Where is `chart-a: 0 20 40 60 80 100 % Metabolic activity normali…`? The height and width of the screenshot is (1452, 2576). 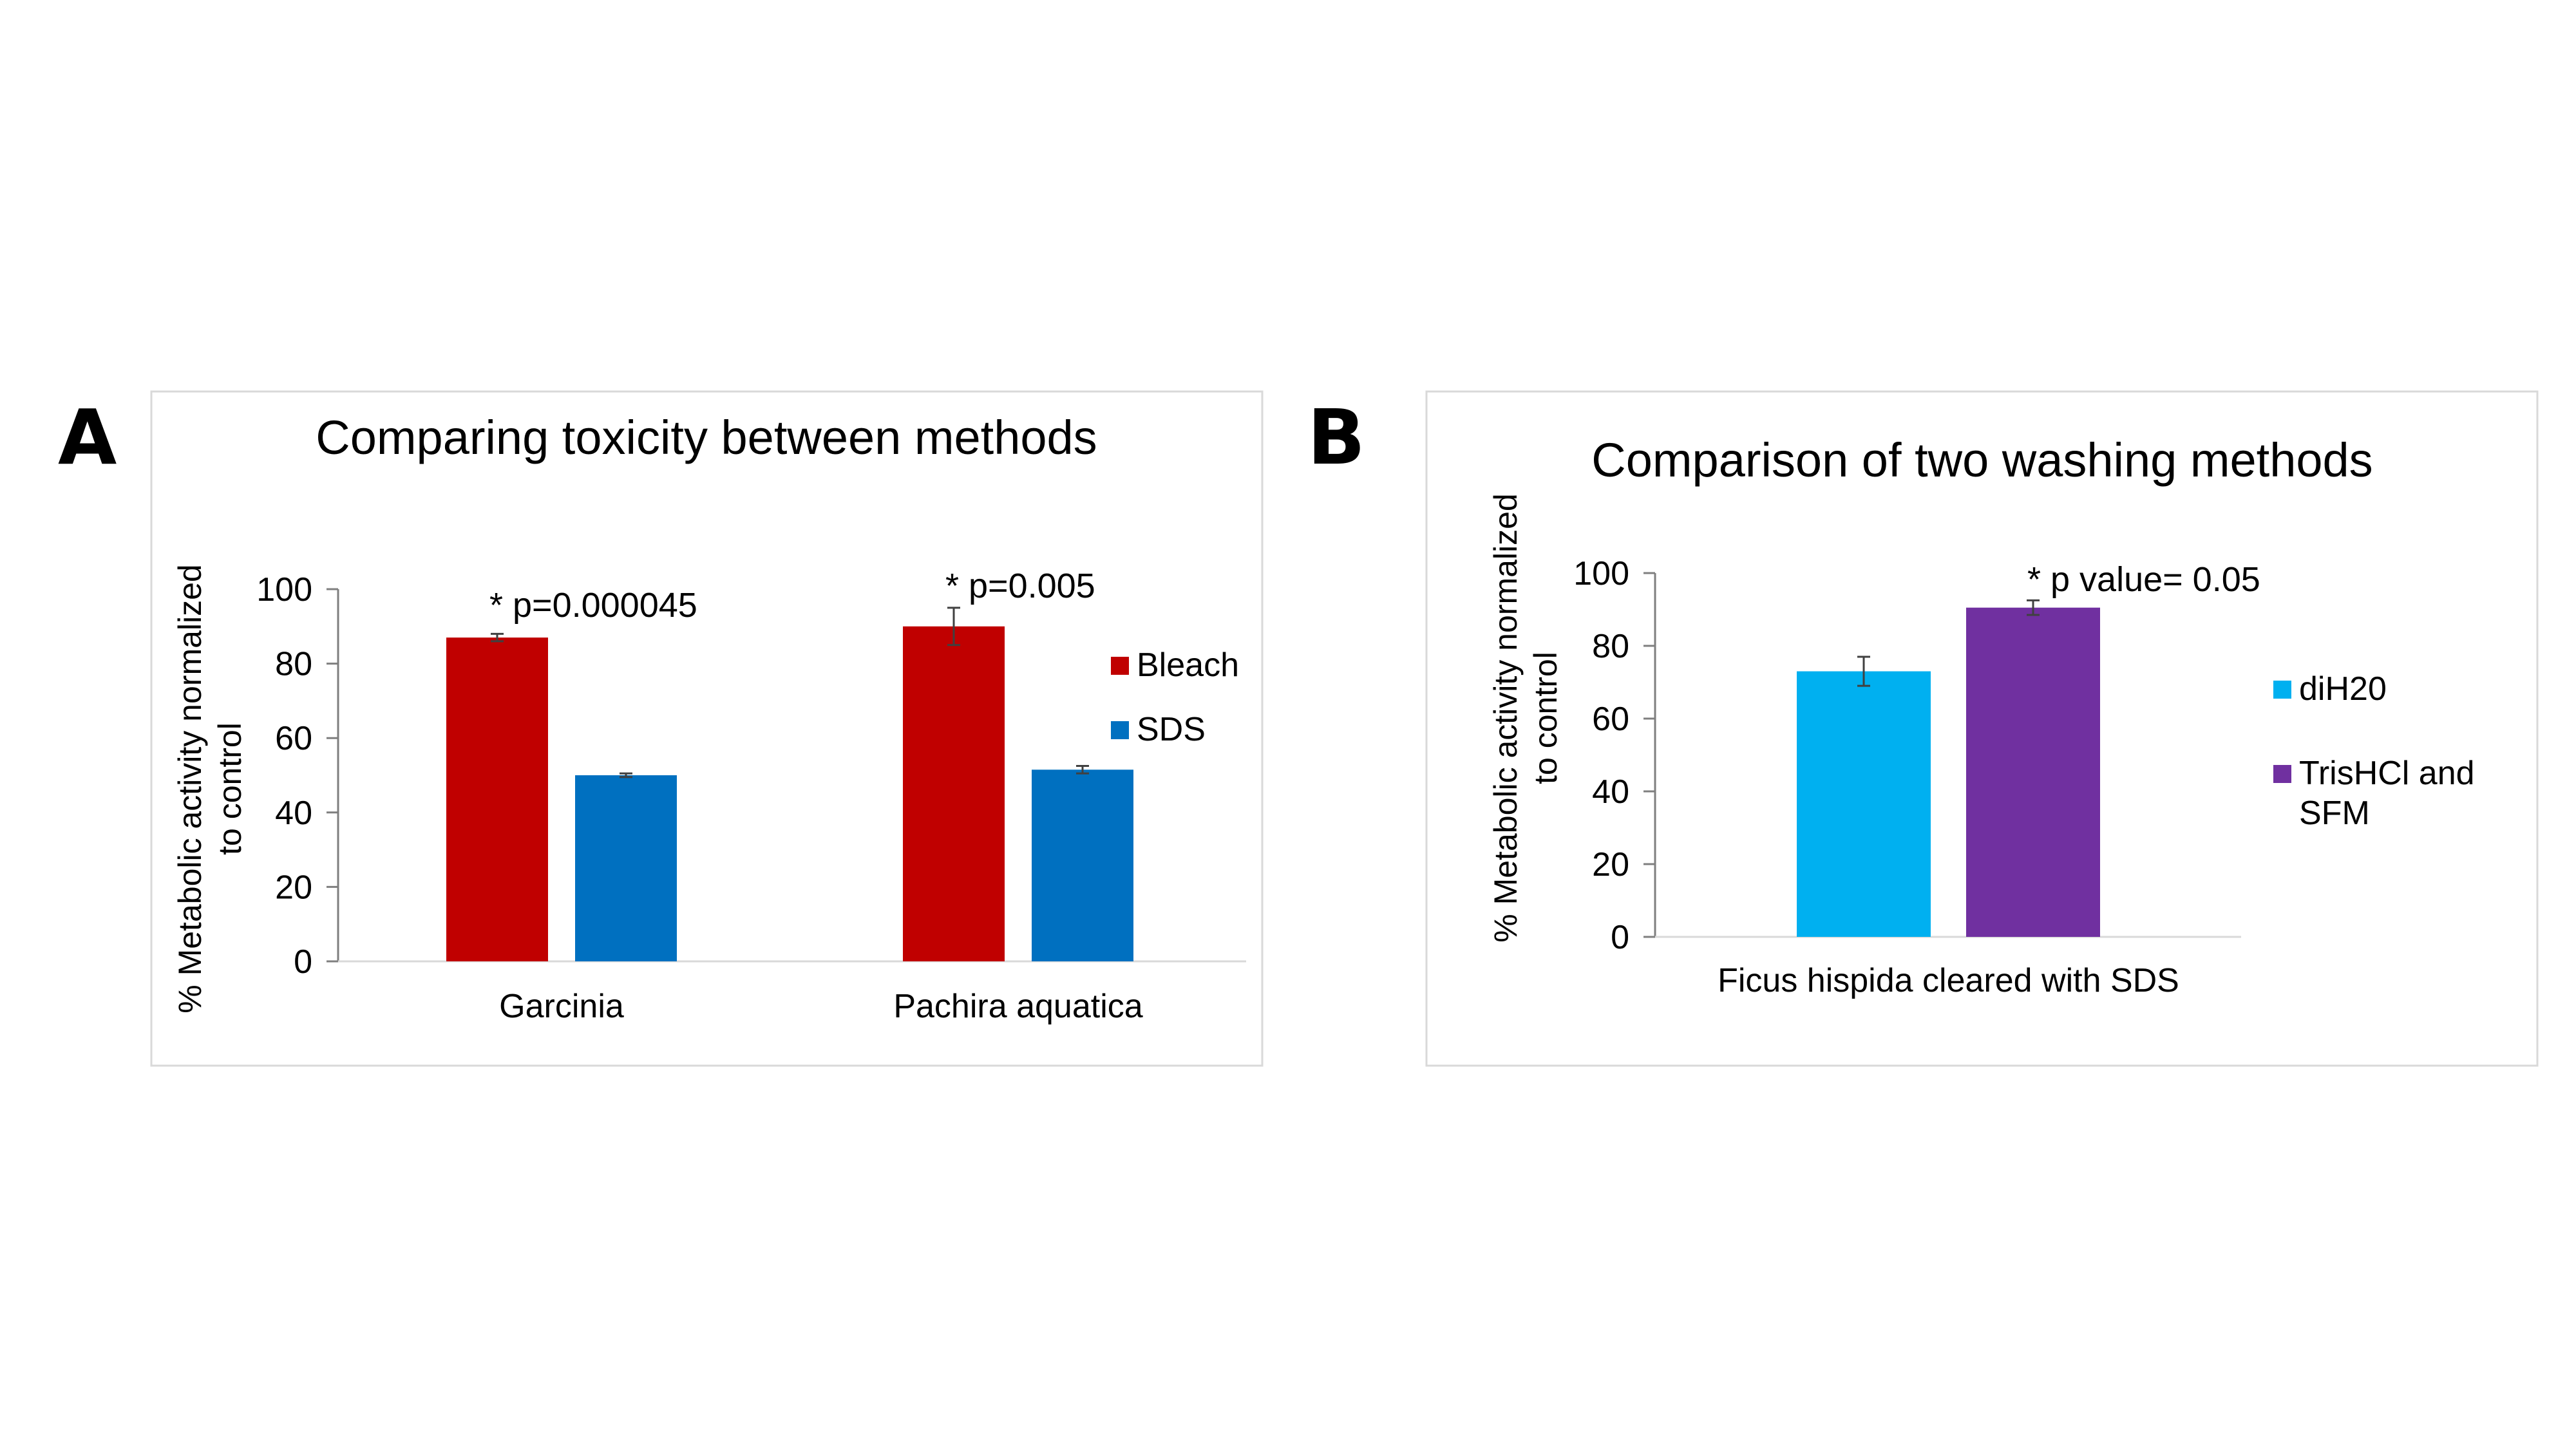 chart-a: 0 20 40 60 80 100 % Metabolic activity normali… is located at coordinates (709, 794).